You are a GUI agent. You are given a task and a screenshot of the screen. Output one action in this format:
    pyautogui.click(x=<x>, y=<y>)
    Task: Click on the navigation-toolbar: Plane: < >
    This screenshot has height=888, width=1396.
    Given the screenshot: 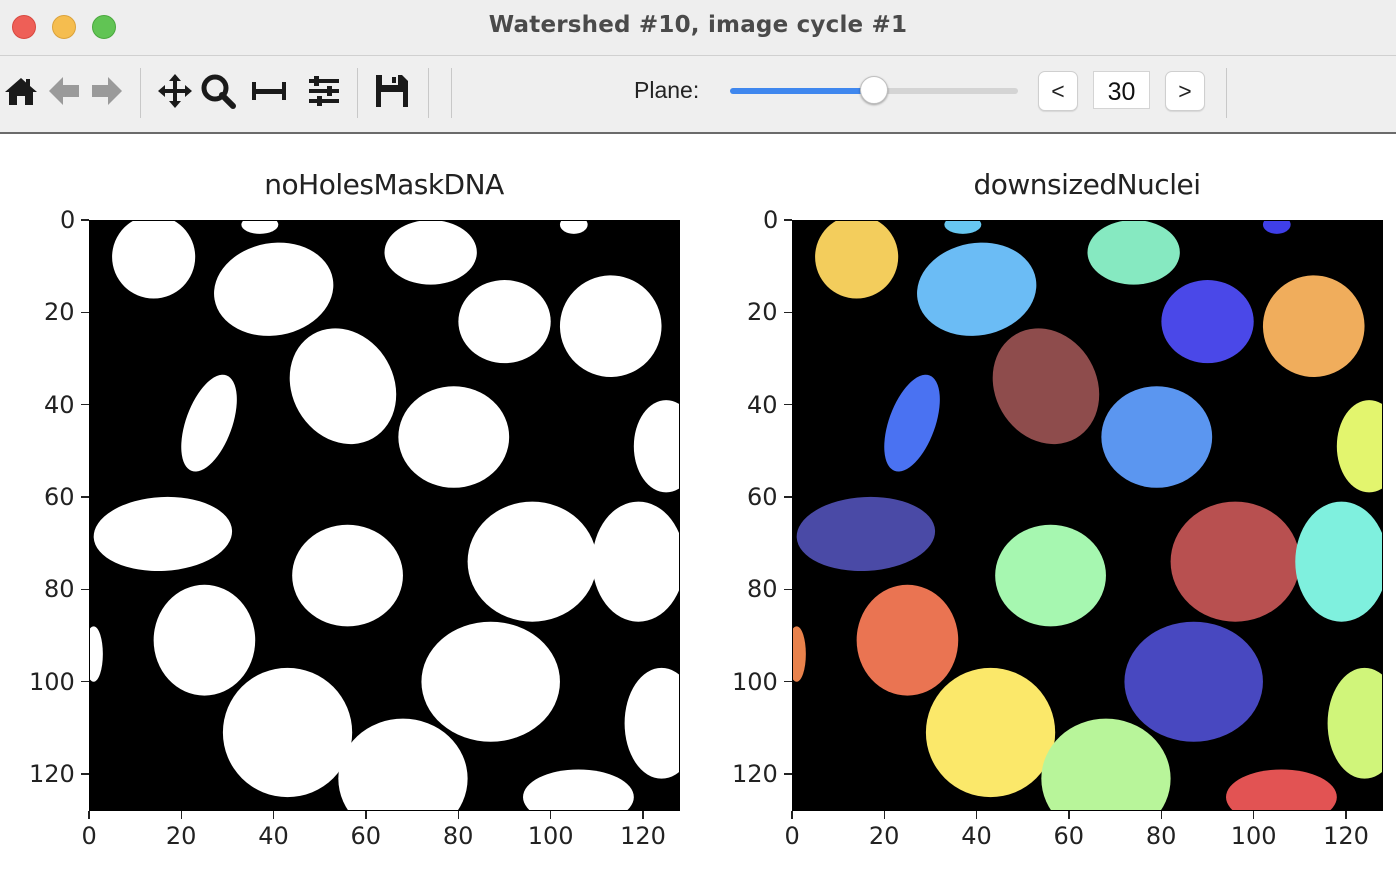 What is the action you would take?
    pyautogui.click(x=698, y=95)
    